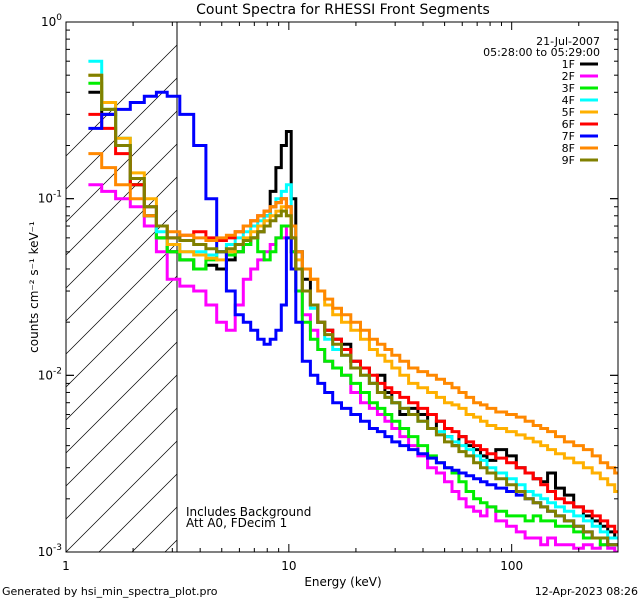 Image resolution: width=640 pixels, height=600 pixels. What do you see at coordinates (568, 41) in the screenshot?
I see `date-label: 21-Jul-2007` at bounding box center [568, 41].